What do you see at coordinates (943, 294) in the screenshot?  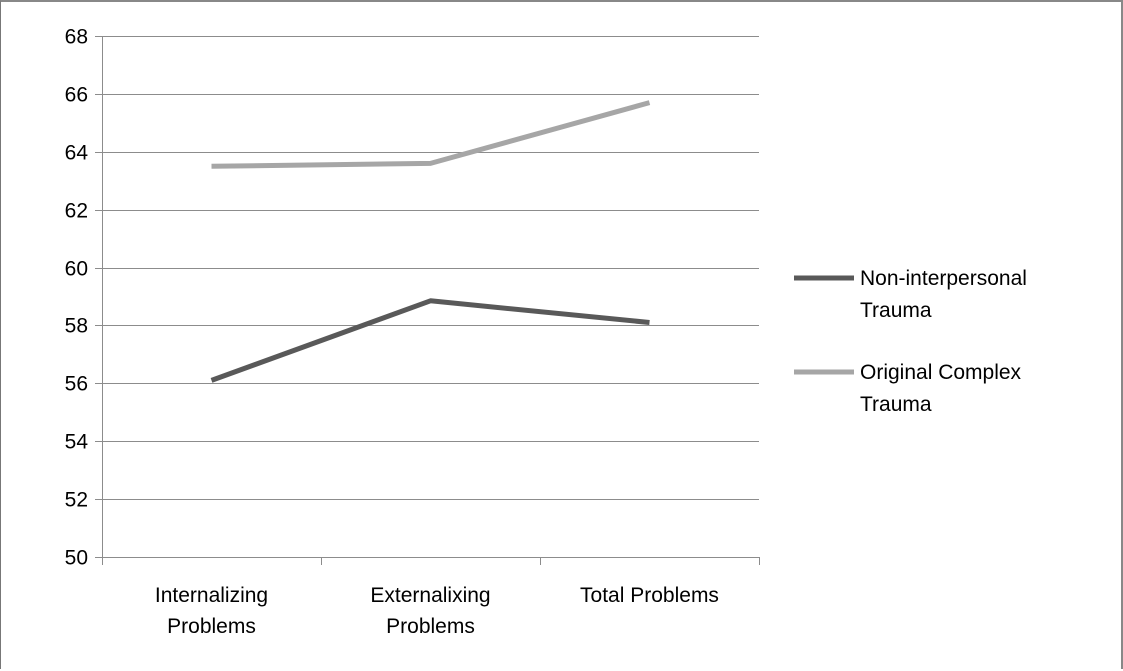 I see `legend-label: Non-interpersonal Trauma` at bounding box center [943, 294].